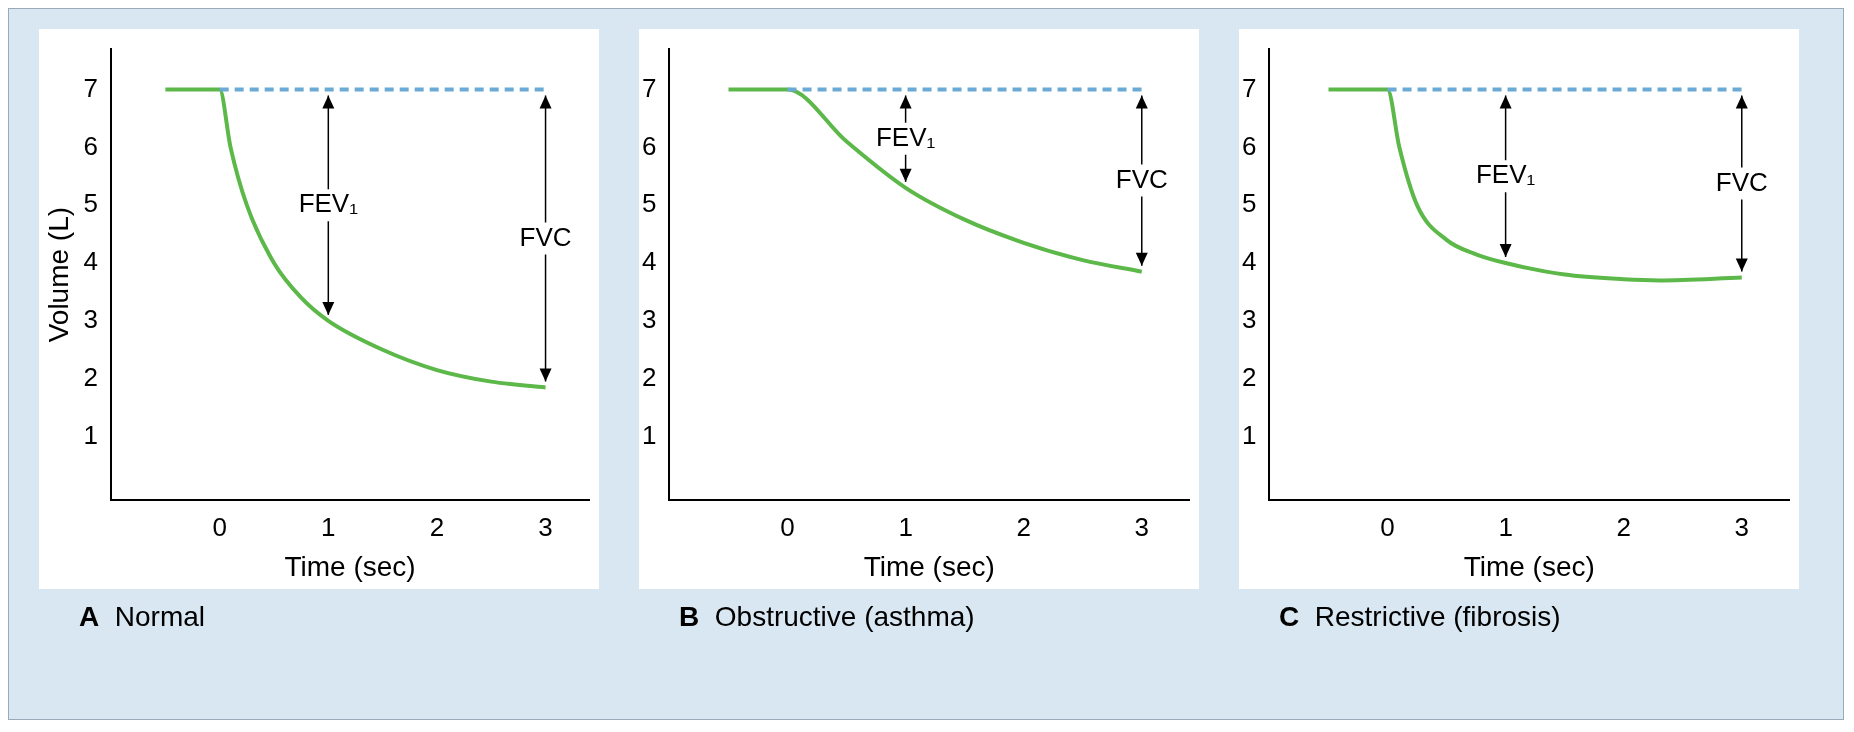 The width and height of the screenshot is (1854, 732). I want to click on text: A Normal, so click(142, 616).